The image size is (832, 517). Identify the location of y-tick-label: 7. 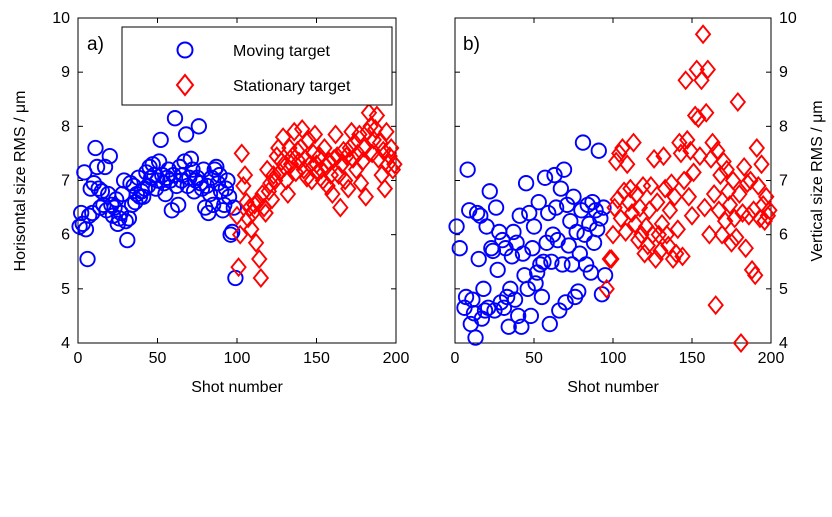
(783, 181).